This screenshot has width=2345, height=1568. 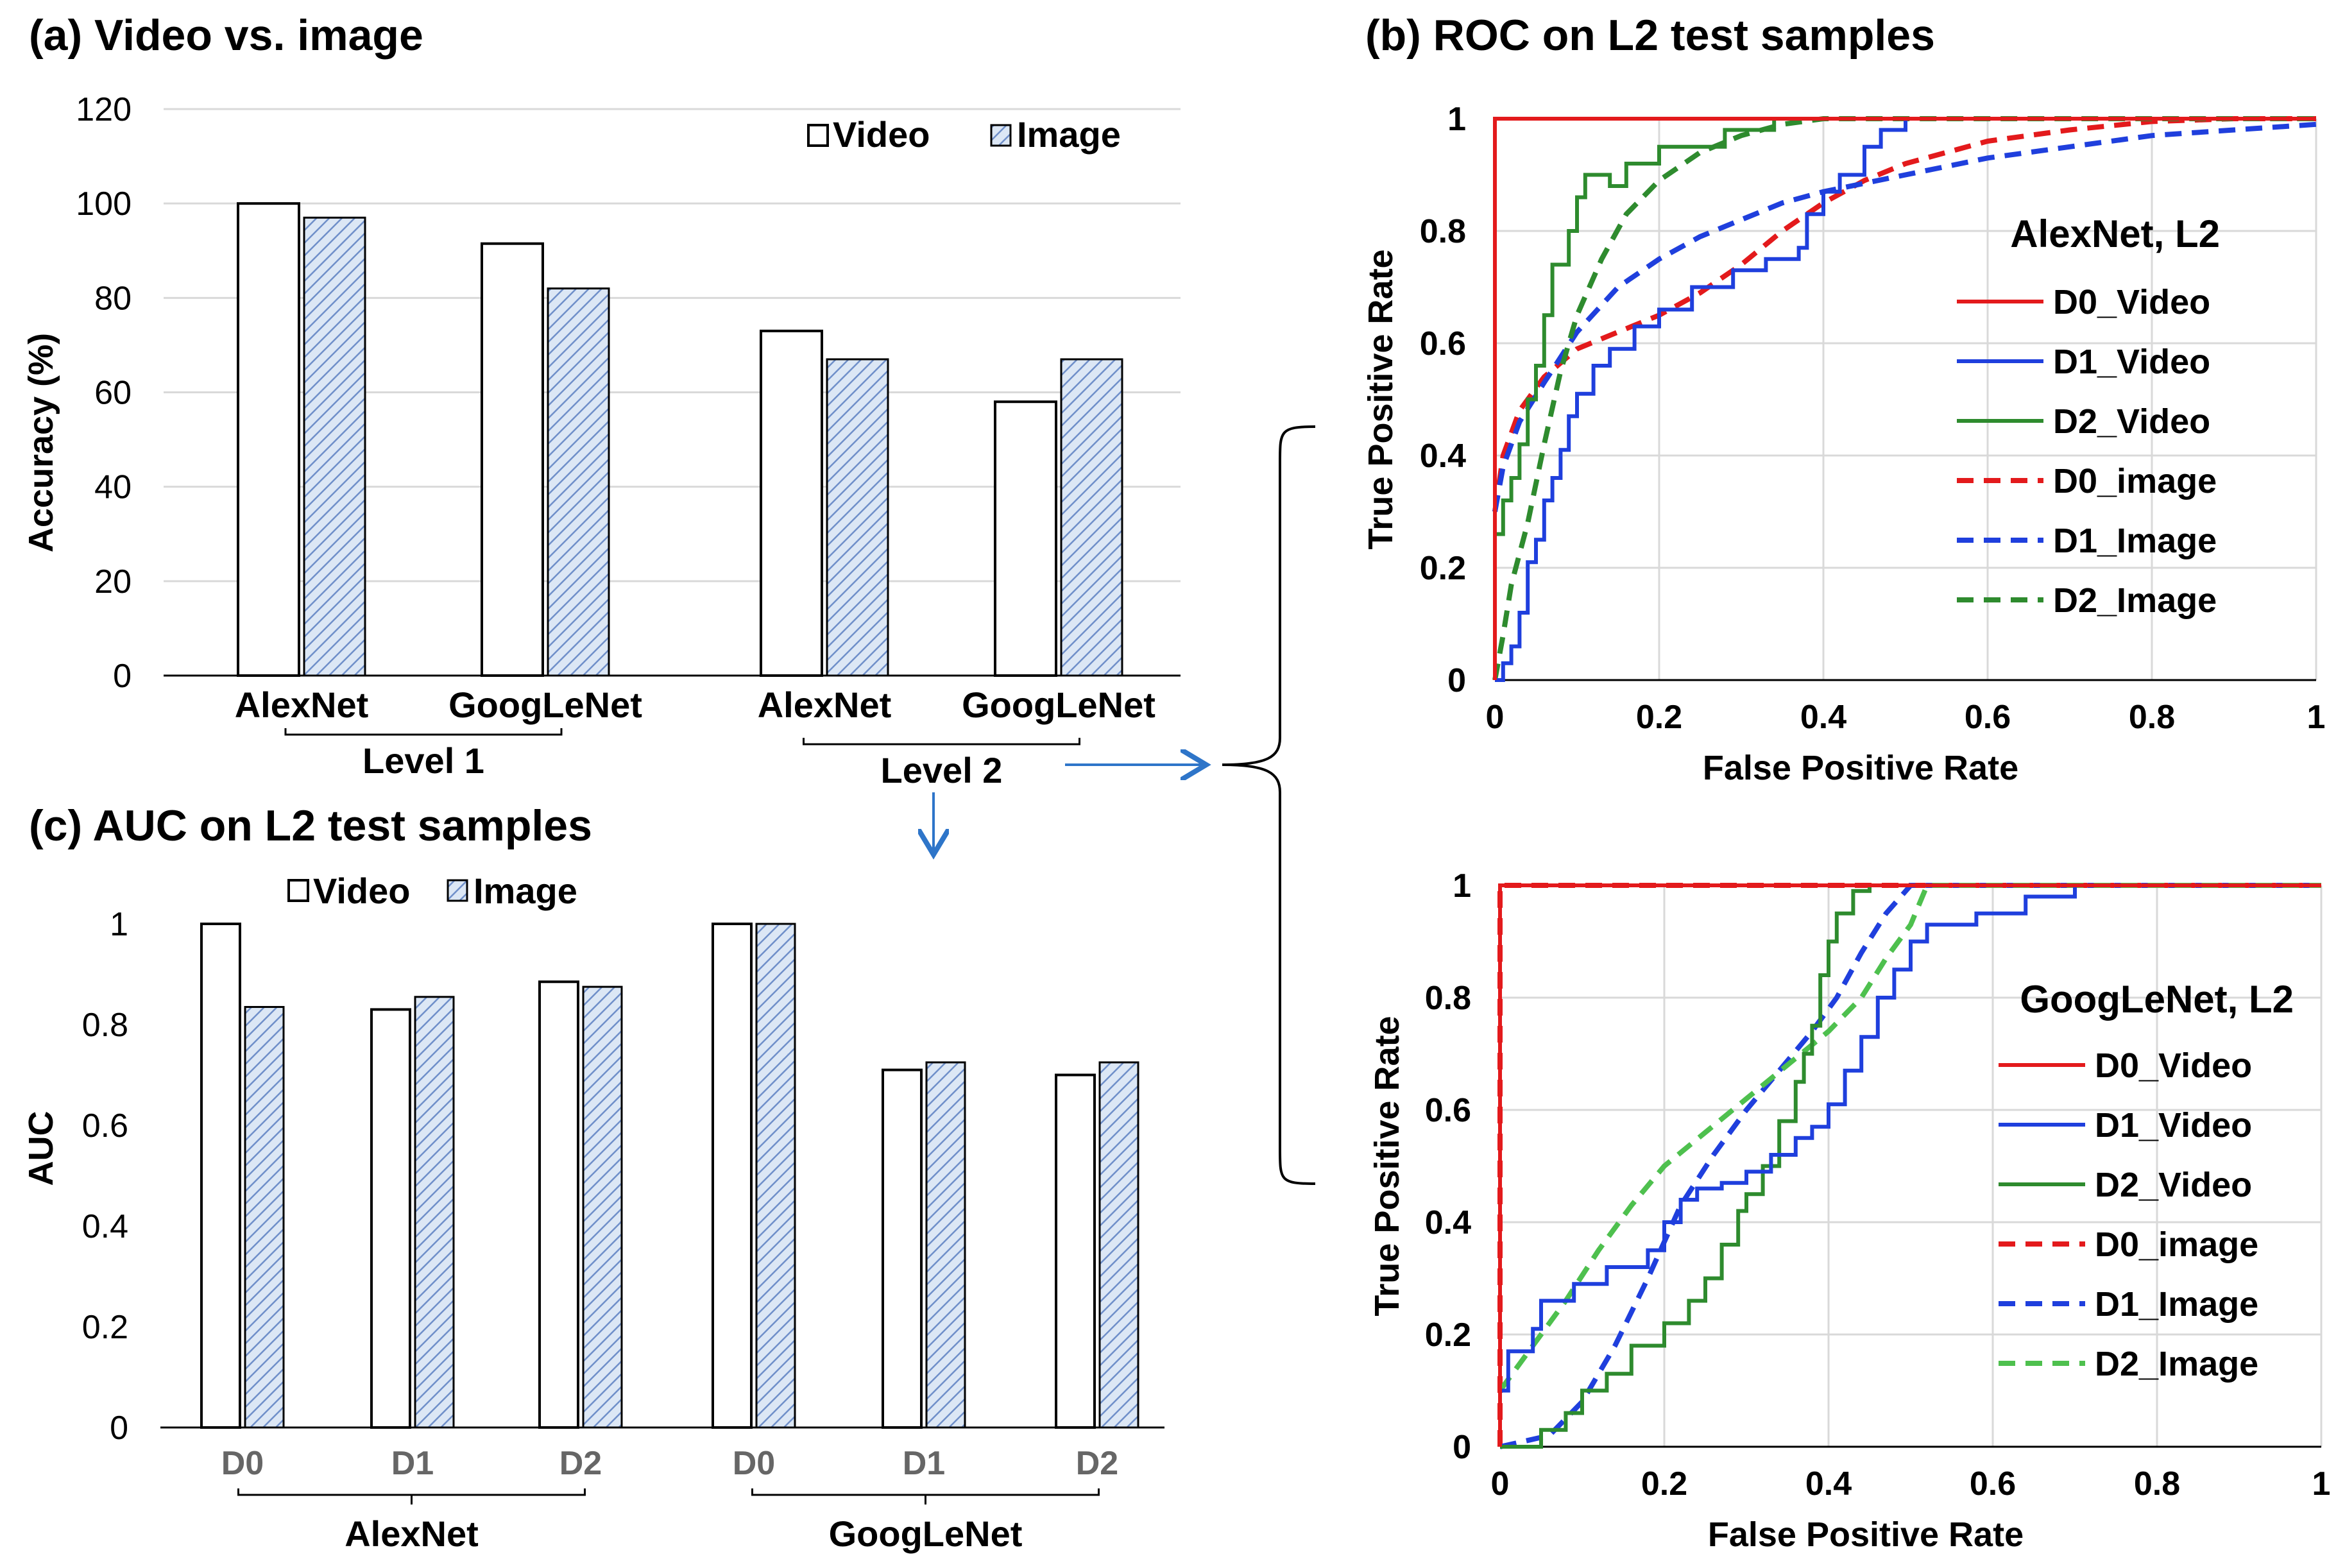 I want to click on panel-a-y-axis-label: Accuracy (%), so click(x=41, y=442).